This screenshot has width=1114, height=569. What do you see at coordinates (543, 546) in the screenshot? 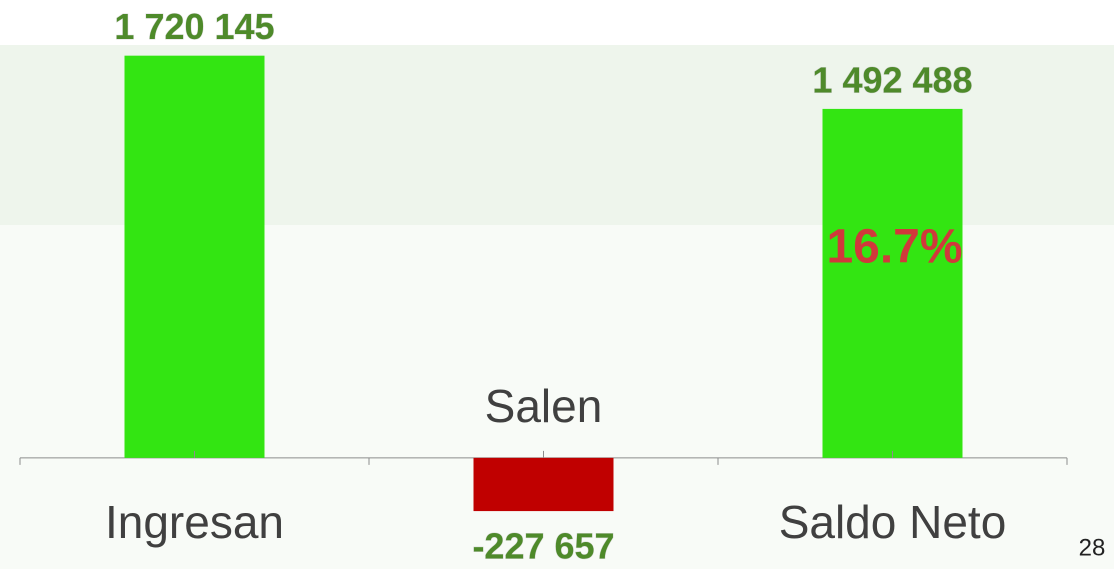
I see `value-label: -227 657` at bounding box center [543, 546].